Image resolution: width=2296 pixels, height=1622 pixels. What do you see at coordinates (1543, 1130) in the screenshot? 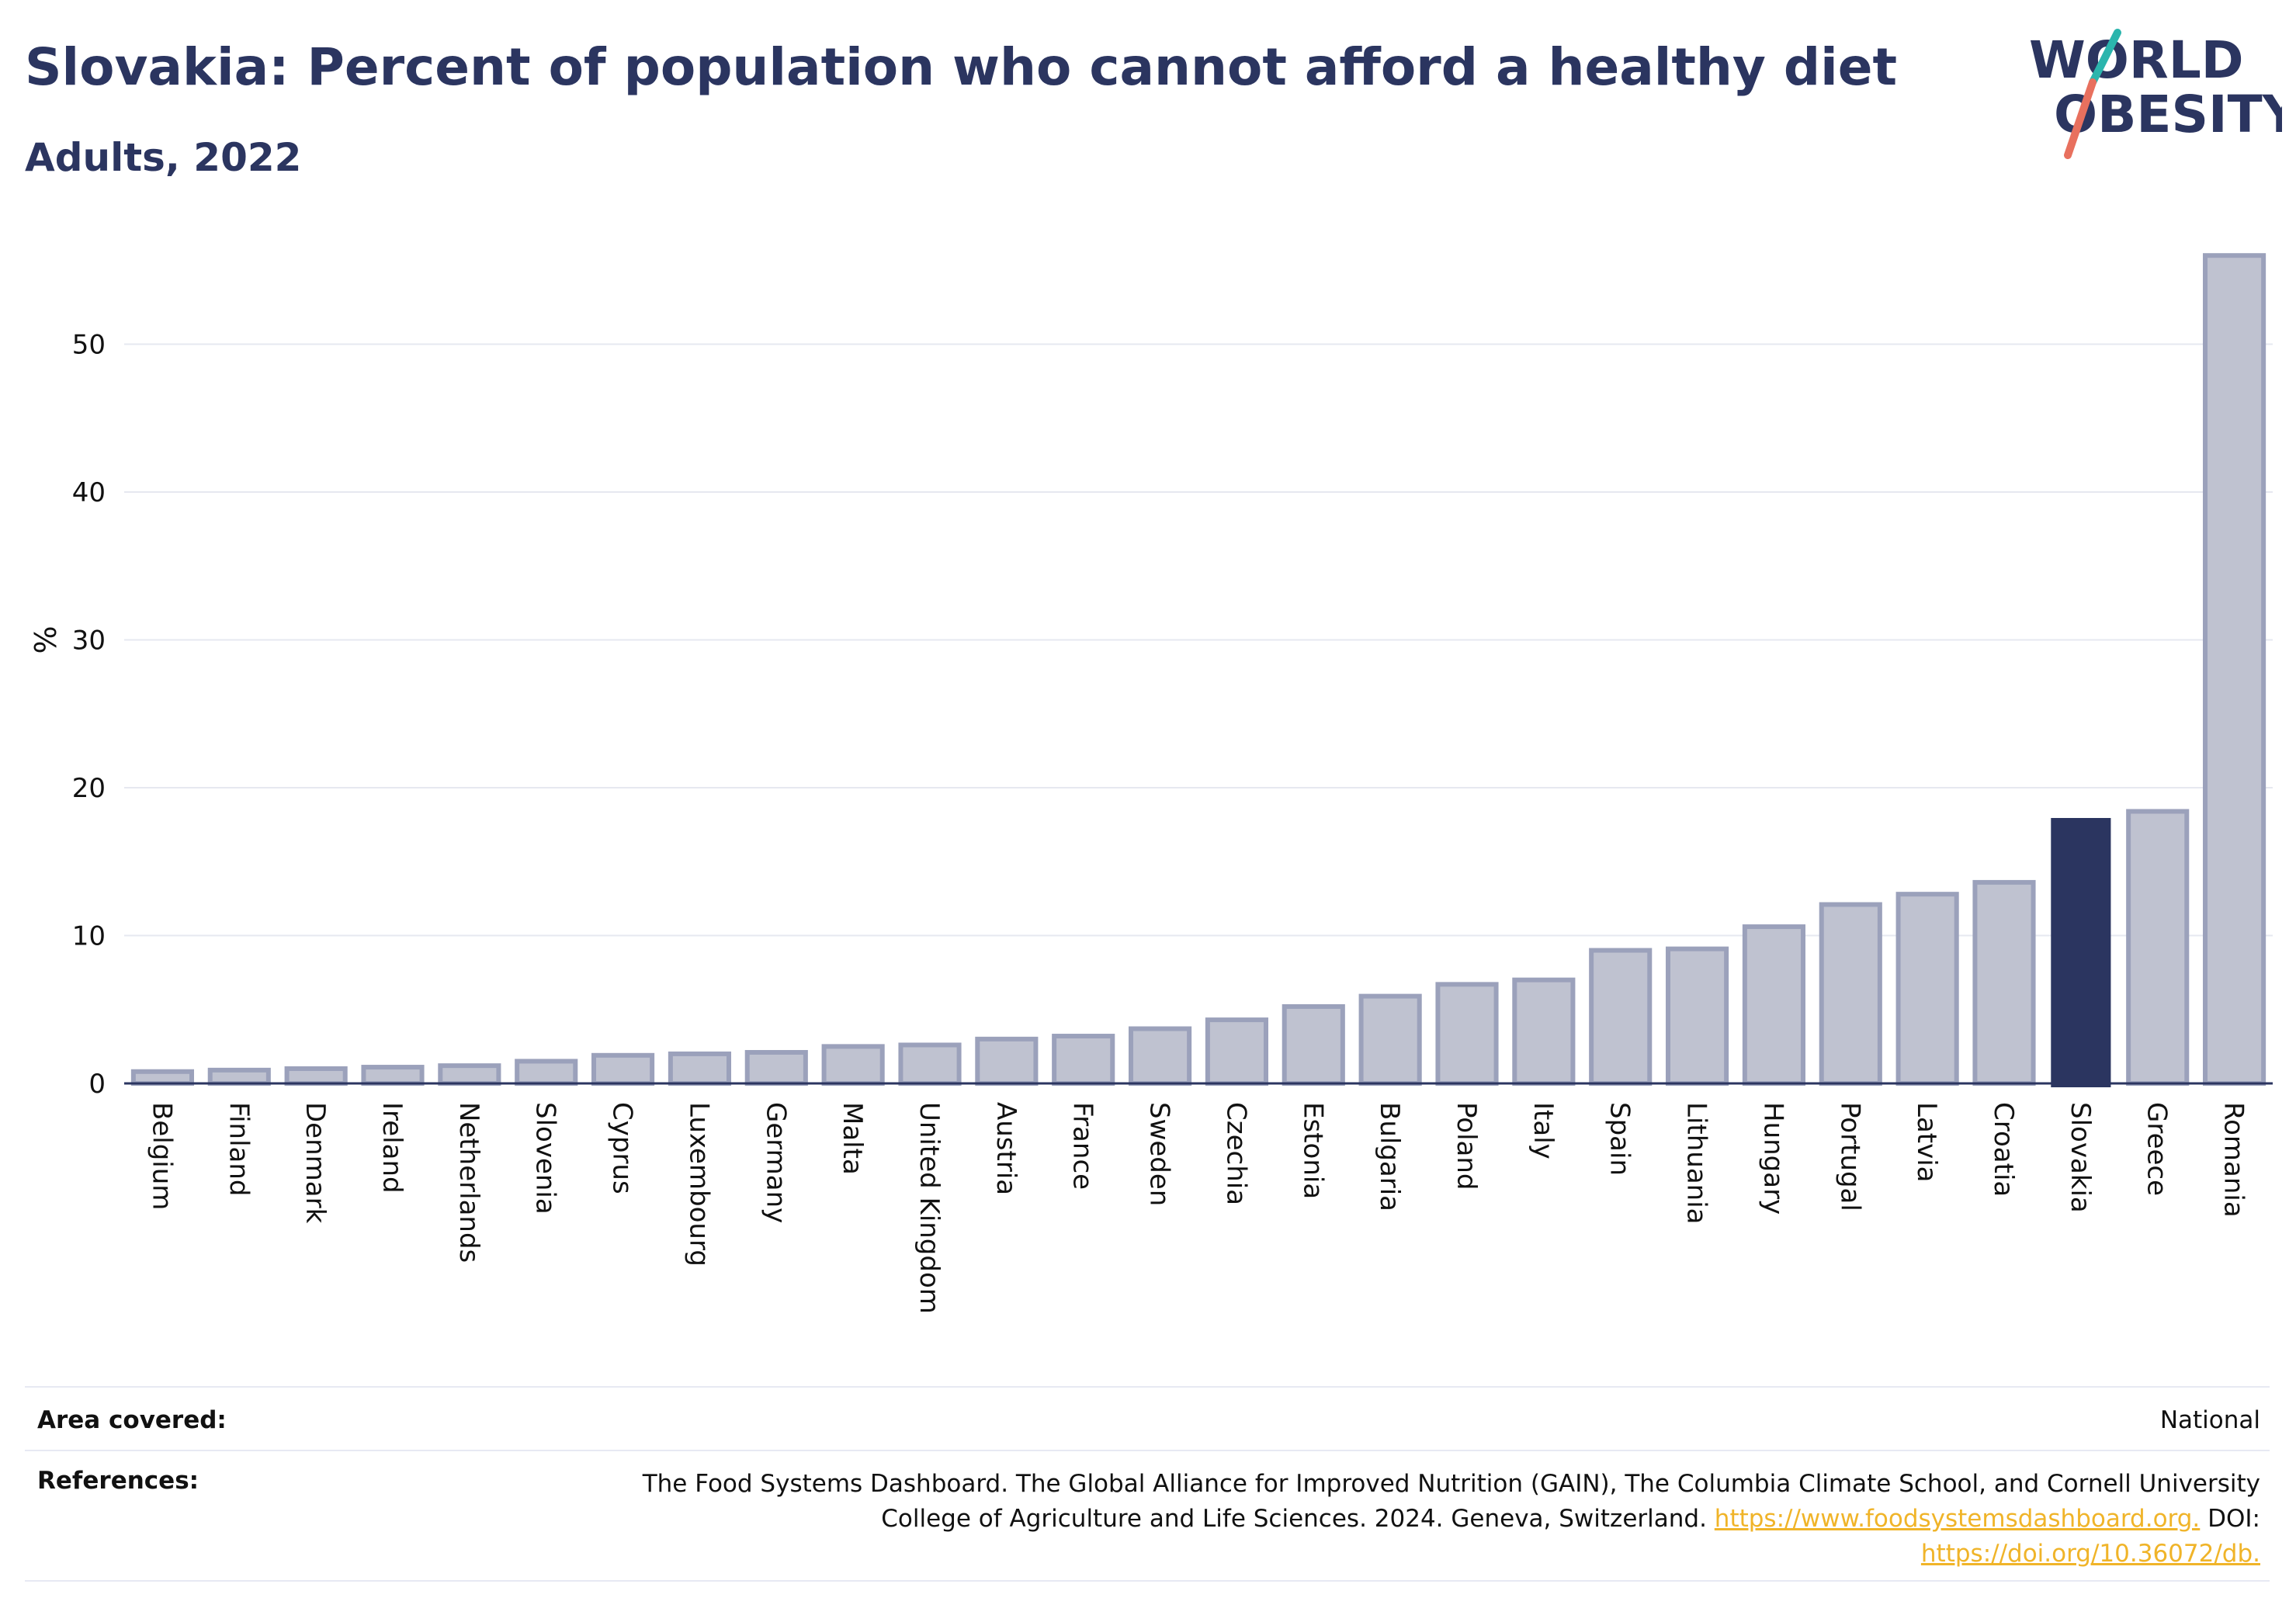
I see `x-tick-label: Italy` at bounding box center [1543, 1130].